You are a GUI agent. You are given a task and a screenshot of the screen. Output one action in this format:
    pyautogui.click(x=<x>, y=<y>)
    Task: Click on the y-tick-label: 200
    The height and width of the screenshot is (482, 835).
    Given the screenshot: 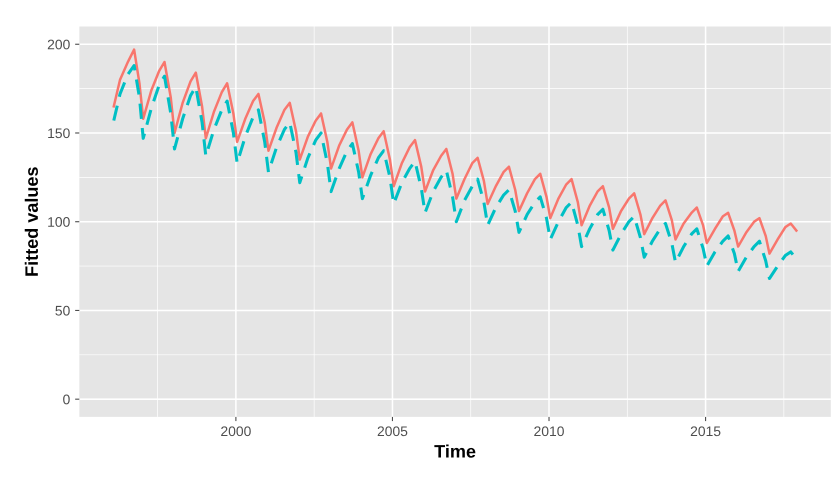 What is the action you would take?
    pyautogui.click(x=59, y=45)
    